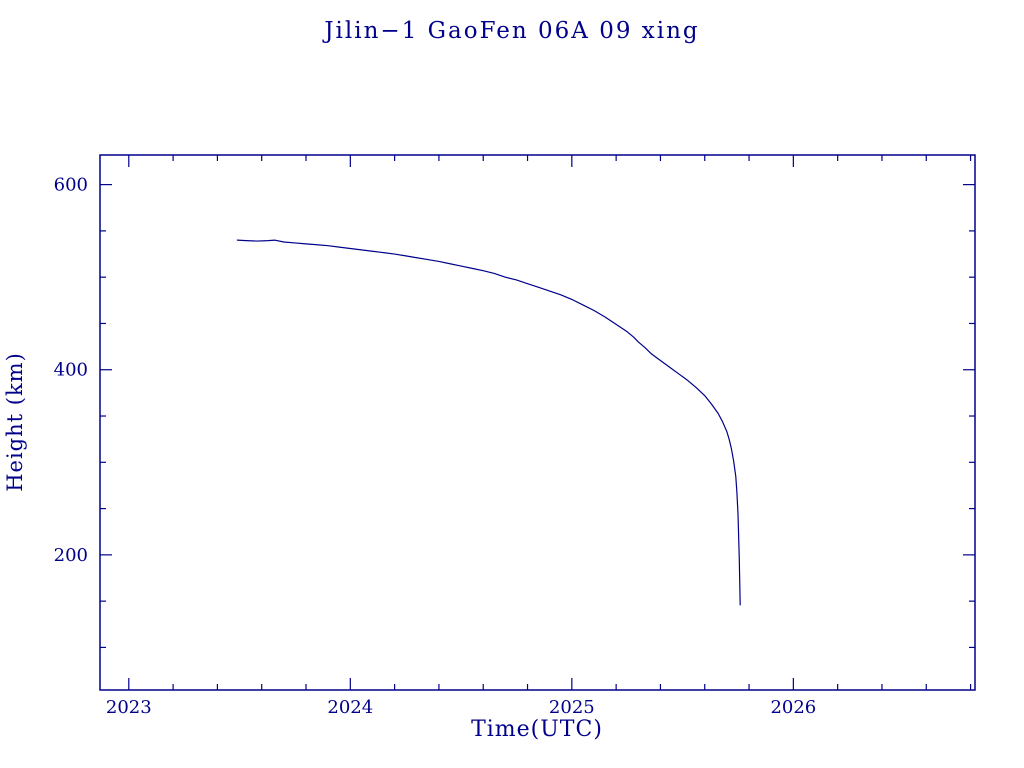  Describe the element at coordinates (71, 370) in the screenshot. I see `y-tick-label: 400` at that location.